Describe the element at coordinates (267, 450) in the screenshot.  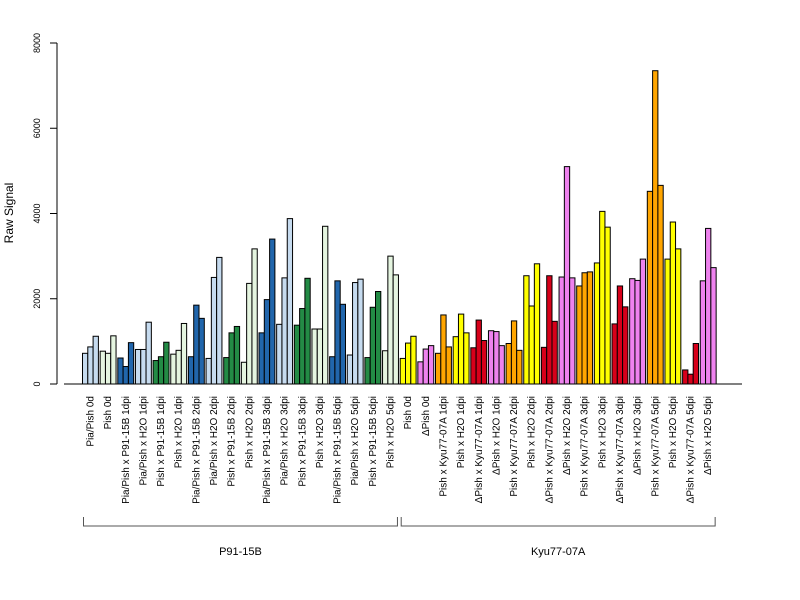
I see `x-tick-label: Pia/Pish x P91-15B 3dpi` at that location.